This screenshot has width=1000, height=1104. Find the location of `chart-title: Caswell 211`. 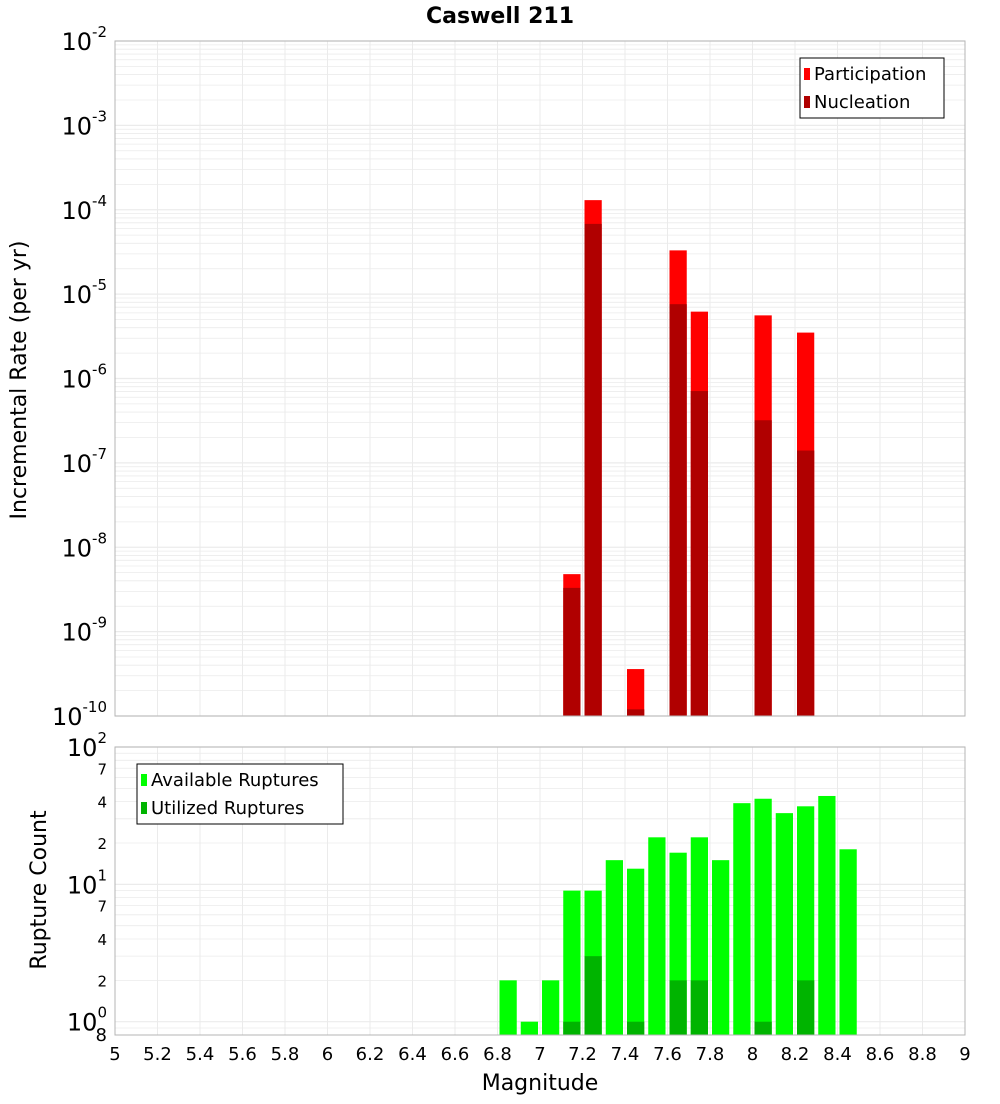

chart-title: Caswell 211 is located at coordinates (500, 16).